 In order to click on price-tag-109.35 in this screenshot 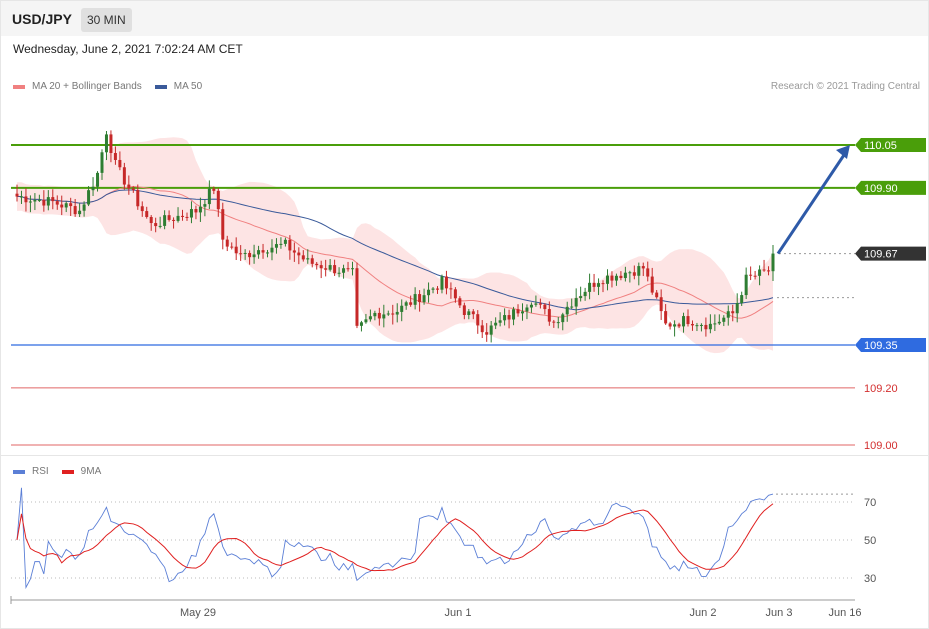, I will do `click(890, 345)`.